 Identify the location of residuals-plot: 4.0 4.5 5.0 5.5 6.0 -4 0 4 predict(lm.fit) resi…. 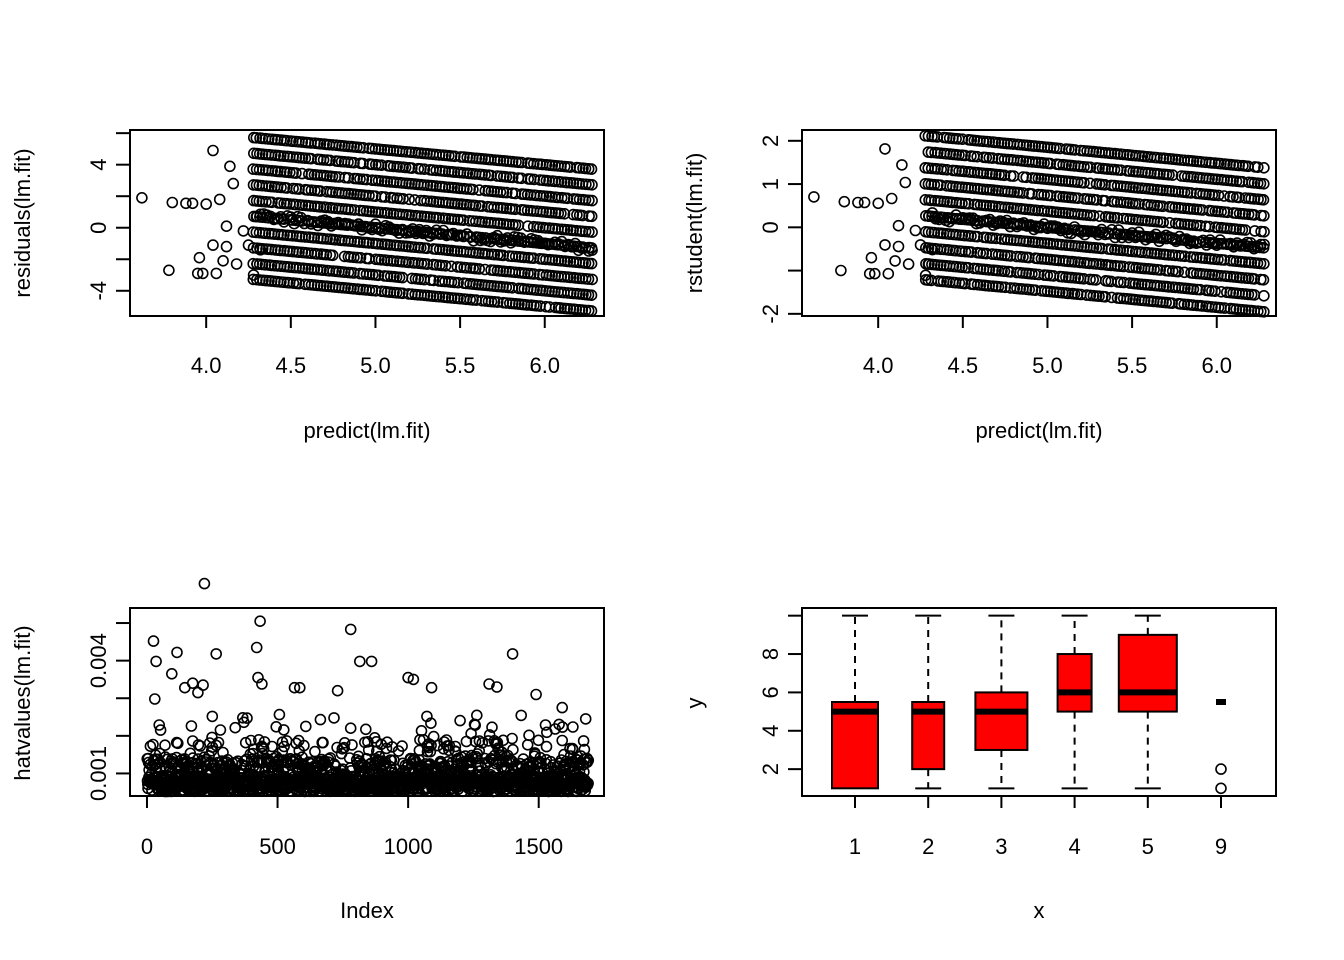
(307, 286).